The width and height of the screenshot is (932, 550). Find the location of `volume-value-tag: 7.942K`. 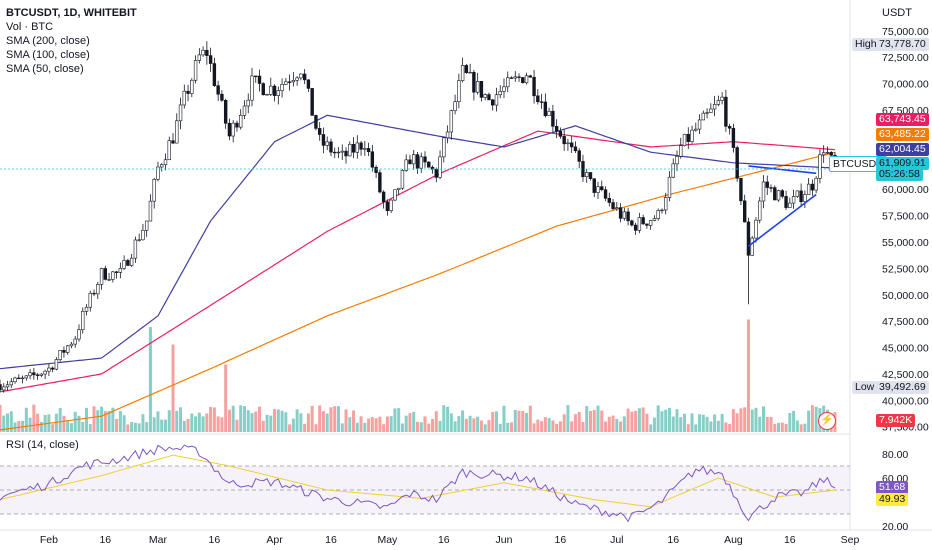

volume-value-tag: 7.942K is located at coordinates (896, 420).